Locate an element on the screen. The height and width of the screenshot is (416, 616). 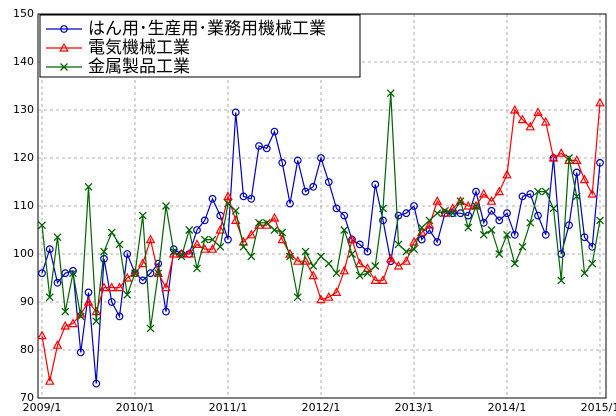
x-tick-label: 2011/1 is located at coordinates (228, 407).